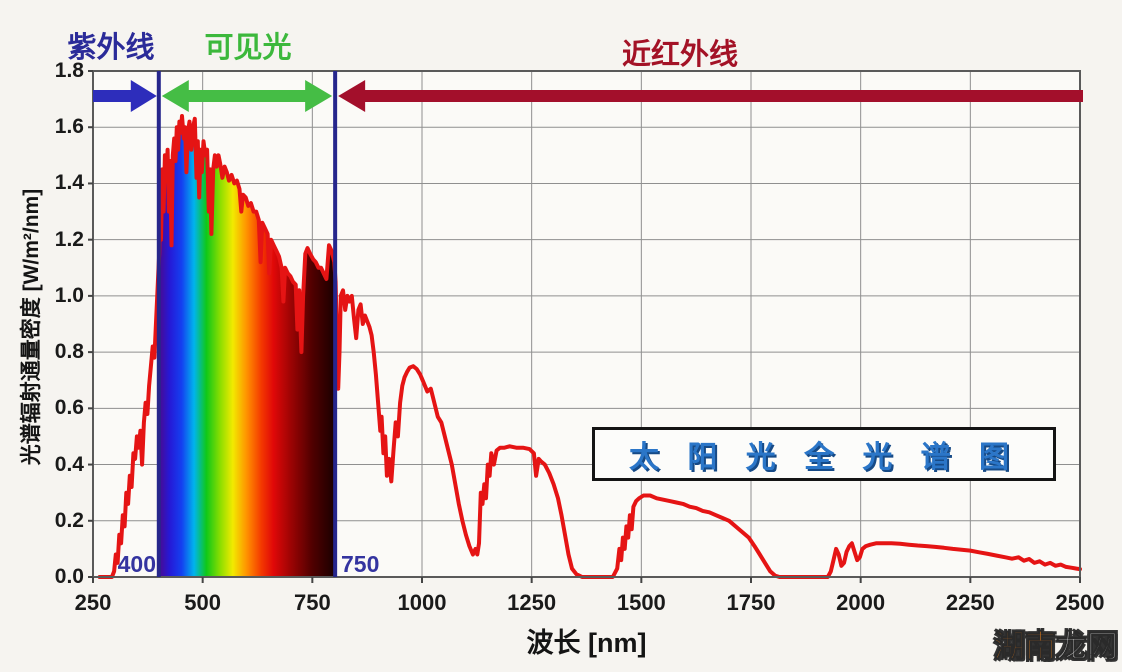 The width and height of the screenshot is (1122, 672). What do you see at coordinates (69, 520) in the screenshot?
I see `y-tick-label: 0.2` at bounding box center [69, 520].